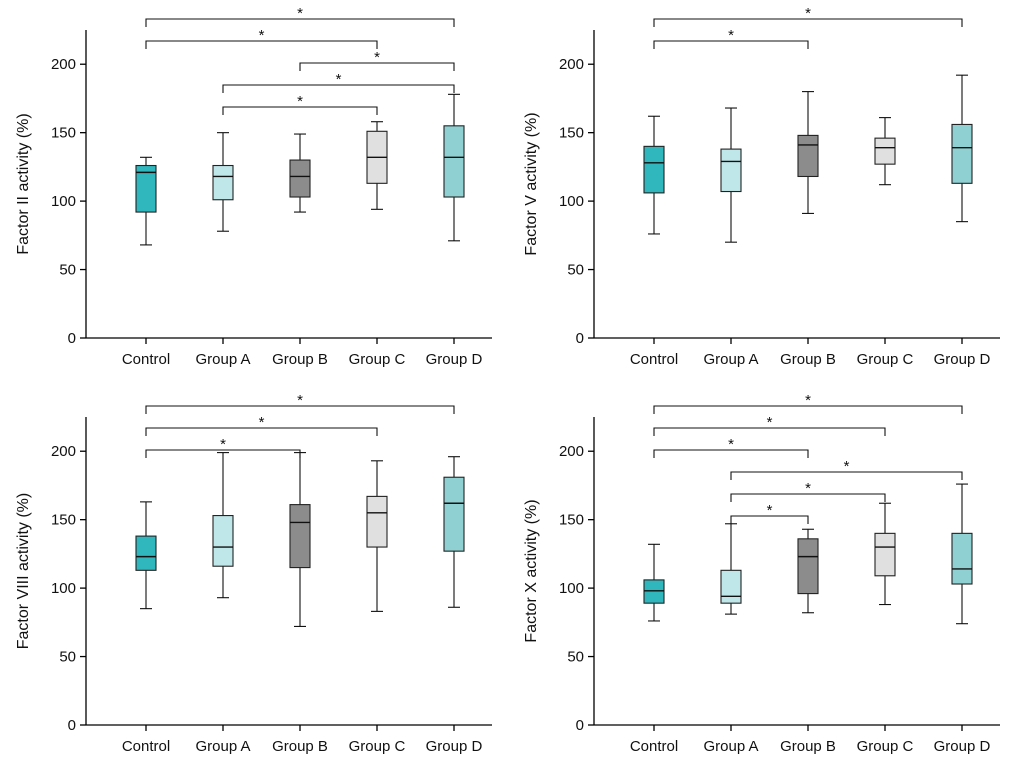 This screenshot has width=1016, height=773. What do you see at coordinates (23, 571) in the screenshot?
I see `y-axis-label: Factor VIII activity (%)` at bounding box center [23, 571].